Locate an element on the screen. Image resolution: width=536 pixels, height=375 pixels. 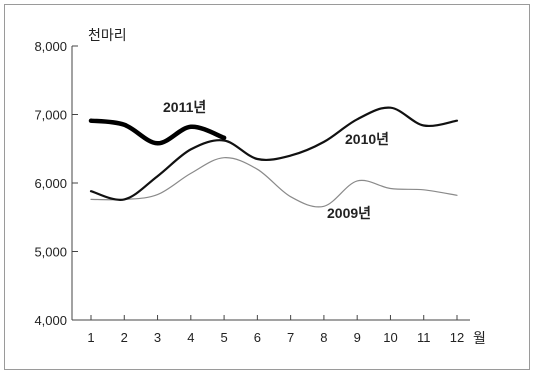
series-label-2009: 2009년 is located at coordinates (349, 213).